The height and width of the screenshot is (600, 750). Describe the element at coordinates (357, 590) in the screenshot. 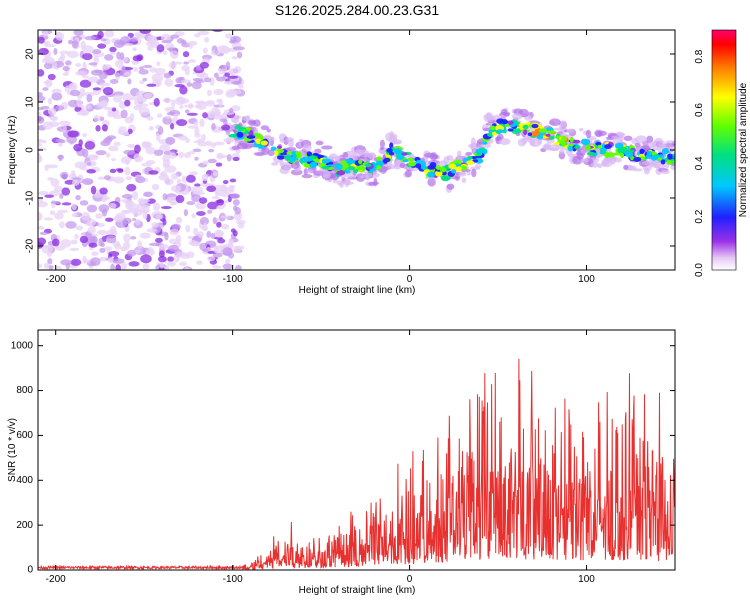

I see `snr-xlabel: Height of straight line (km)` at that location.